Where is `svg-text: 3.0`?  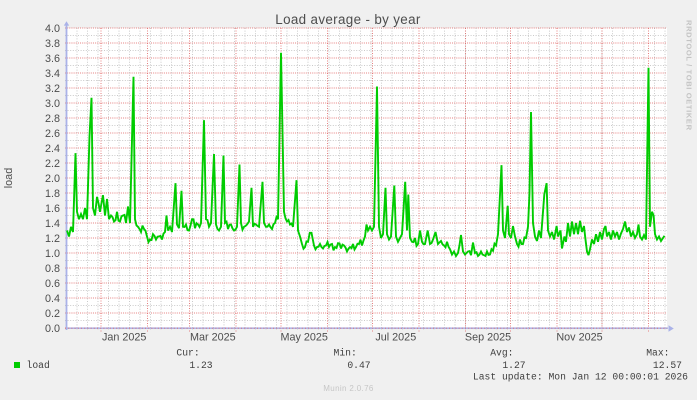
svg-text: 3.0 is located at coordinates (52, 104).